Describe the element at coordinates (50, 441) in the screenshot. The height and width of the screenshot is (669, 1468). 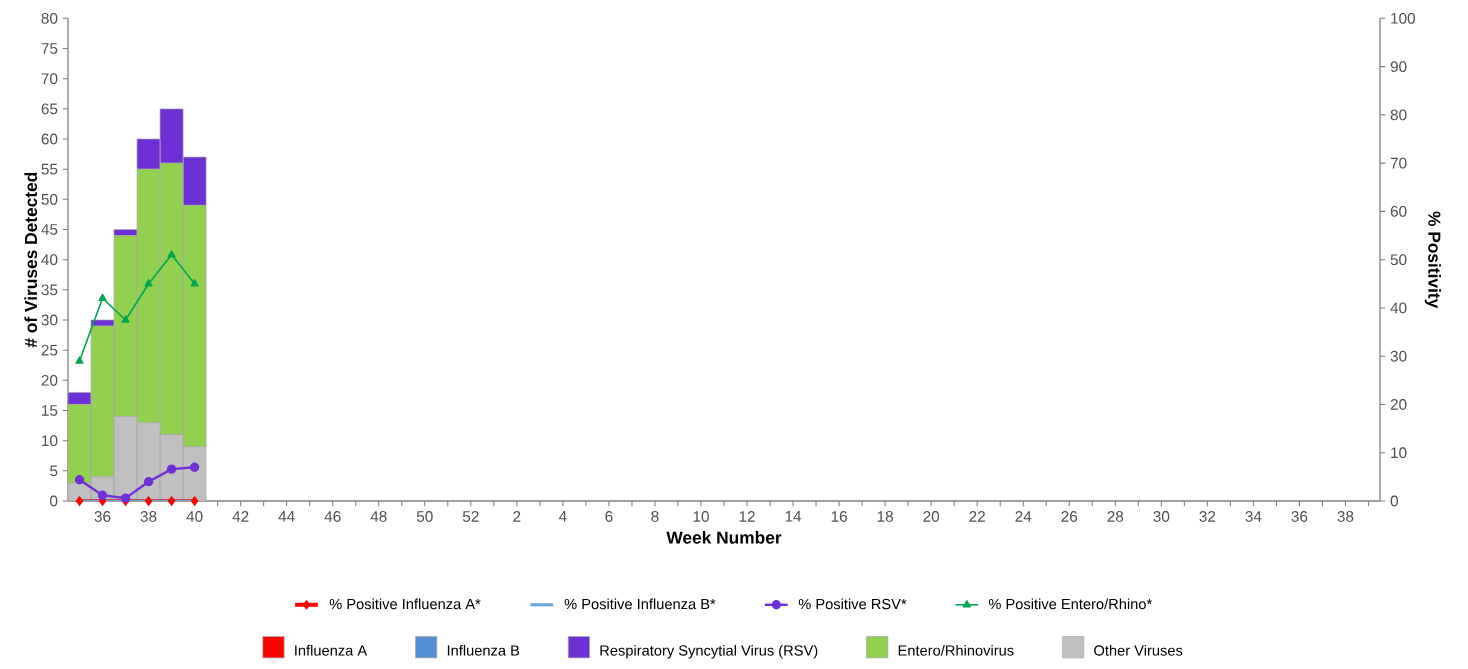
I see `y-tick-label: 10` at that location.